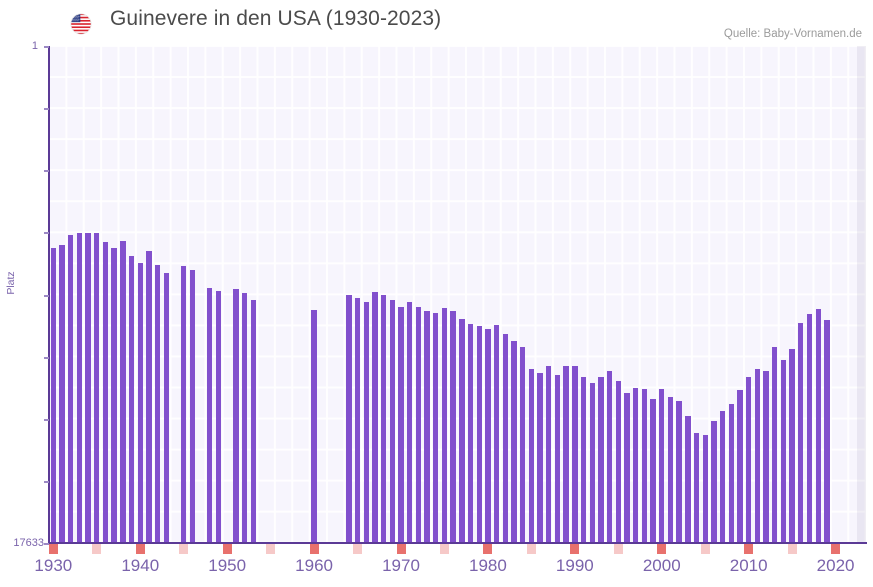 This screenshot has height=587, width=873. What do you see at coordinates (11, 283) in the screenshot?
I see `y-axis-title: Platz` at bounding box center [11, 283].